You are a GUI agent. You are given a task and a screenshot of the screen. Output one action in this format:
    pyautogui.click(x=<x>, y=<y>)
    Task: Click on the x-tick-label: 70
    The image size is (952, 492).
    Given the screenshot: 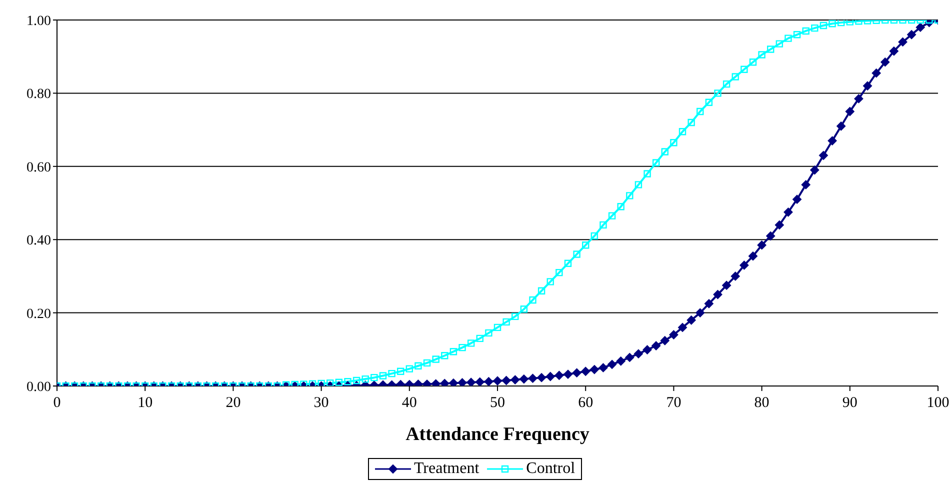 What is the action you would take?
    pyautogui.click(x=674, y=403)
    